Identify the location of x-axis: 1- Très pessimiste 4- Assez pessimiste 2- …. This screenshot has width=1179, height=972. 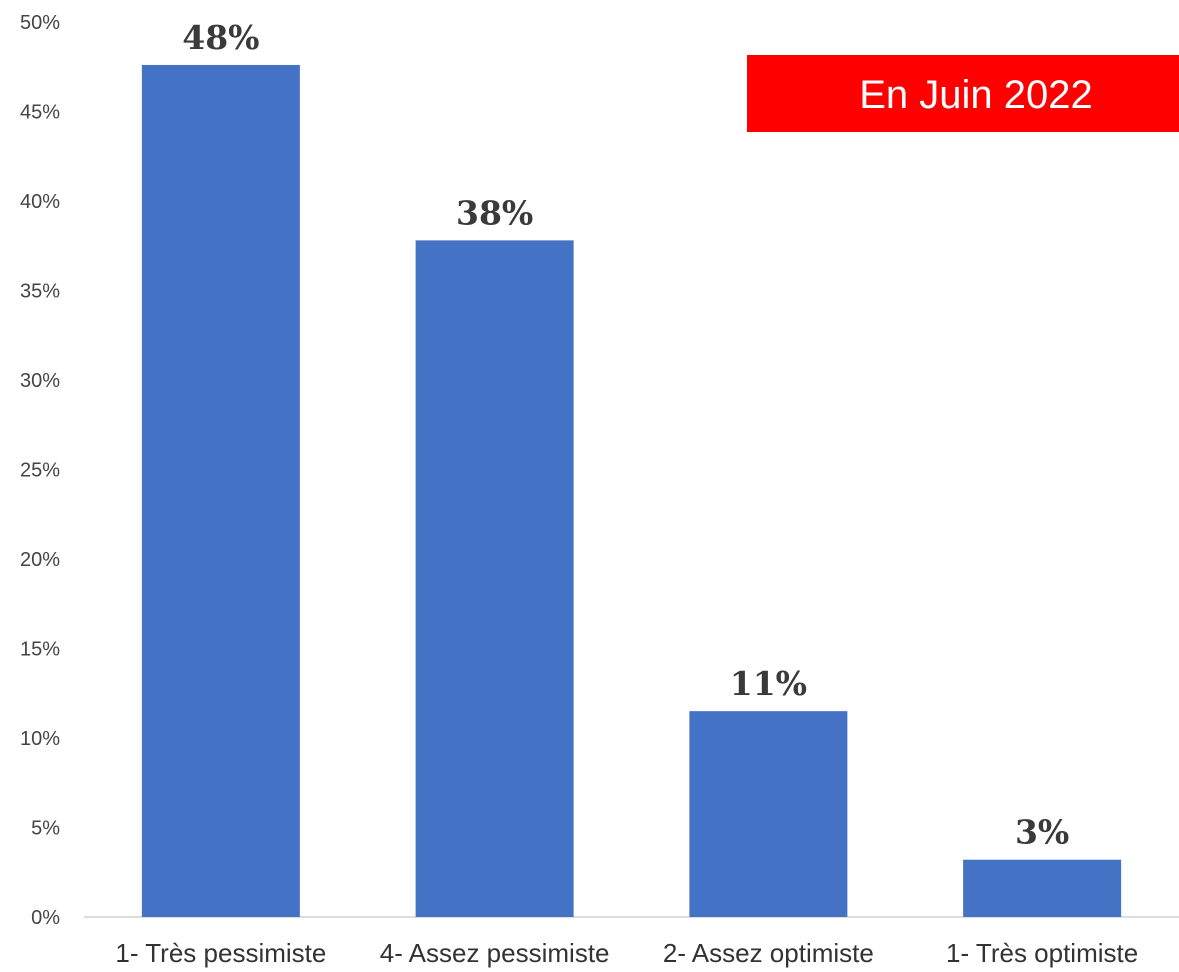
(626, 953).